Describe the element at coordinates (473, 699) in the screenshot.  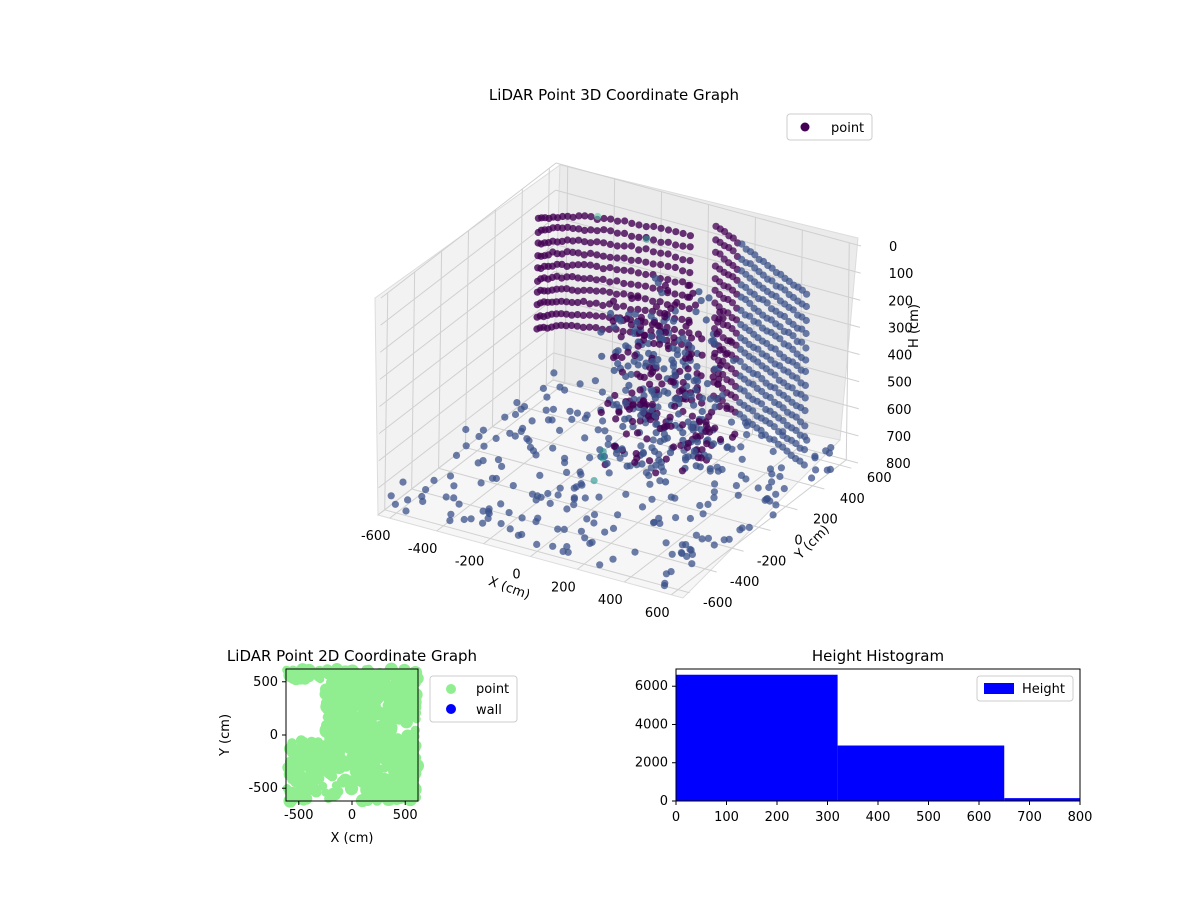
I see `legend-2d: point wall` at that location.